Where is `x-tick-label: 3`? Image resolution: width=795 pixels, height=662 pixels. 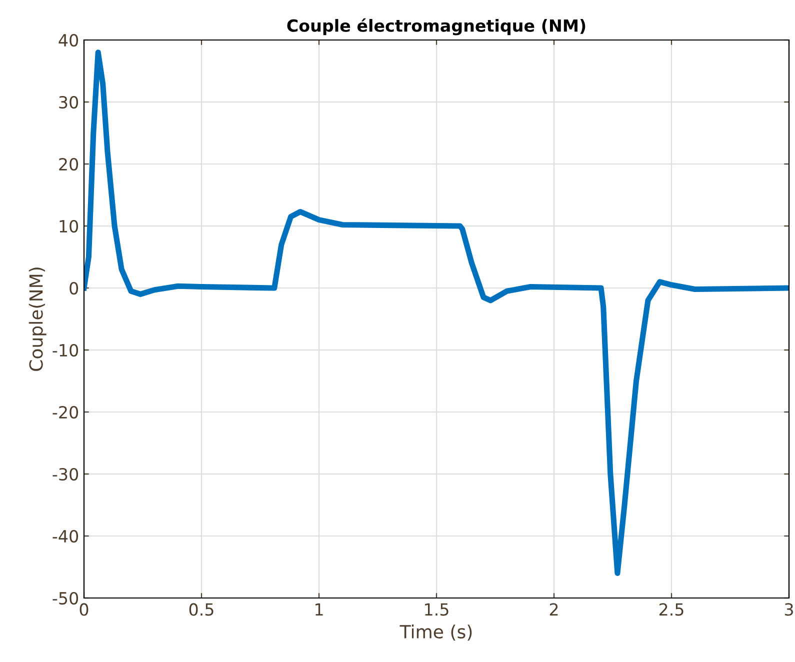
x-tick-label: 3 is located at coordinates (788, 609).